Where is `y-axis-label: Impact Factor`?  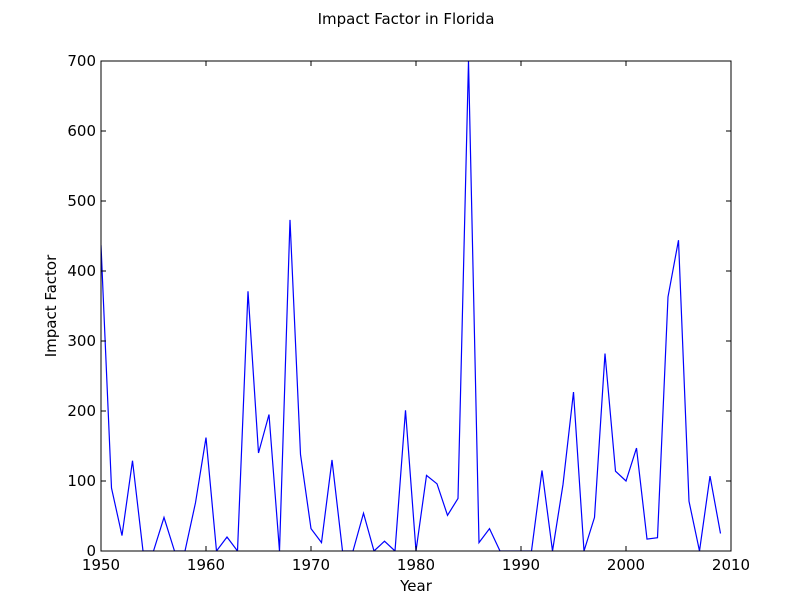 y-axis-label: Impact Factor is located at coordinates (51, 305).